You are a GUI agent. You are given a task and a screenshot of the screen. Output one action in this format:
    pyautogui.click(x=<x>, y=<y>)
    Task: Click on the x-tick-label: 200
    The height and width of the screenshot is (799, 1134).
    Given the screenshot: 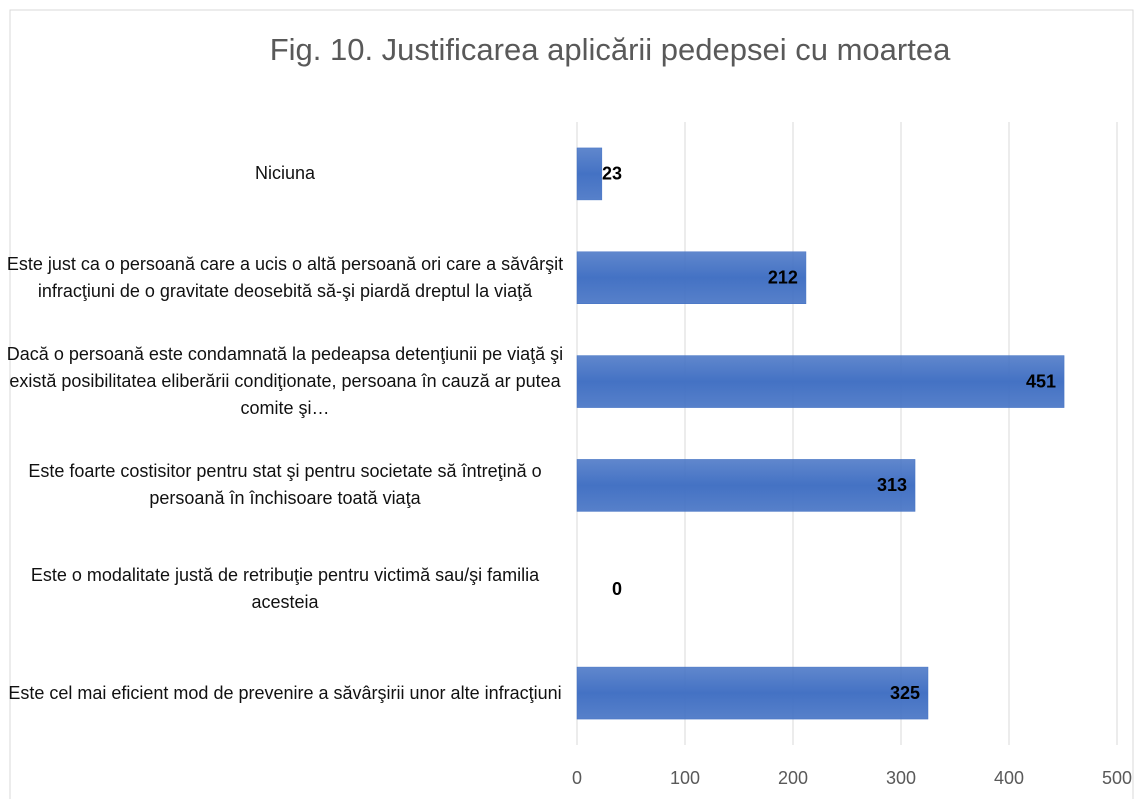 What is the action you would take?
    pyautogui.click(x=793, y=778)
    